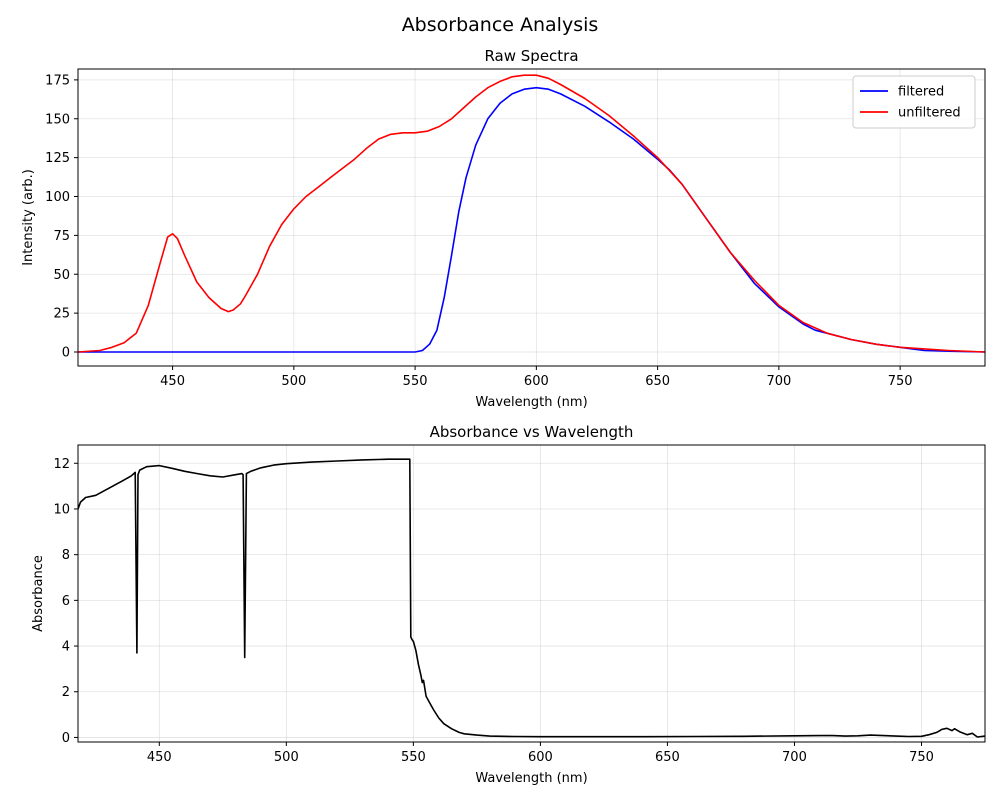 The image size is (1000, 804). What do you see at coordinates (531, 56) in the screenshot?
I see `panel-title: Raw Spectra` at bounding box center [531, 56].